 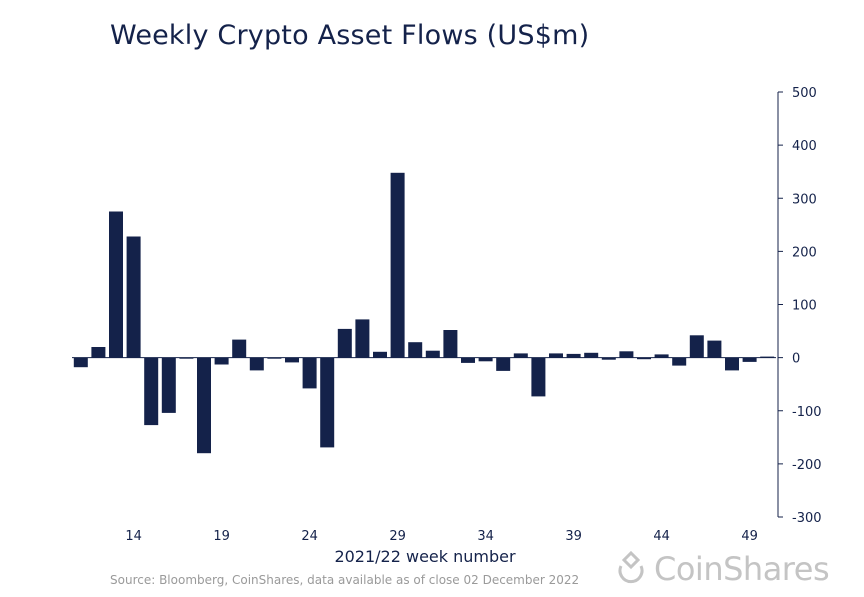 I want to click on x-tick-label: 14, so click(x=133, y=536).